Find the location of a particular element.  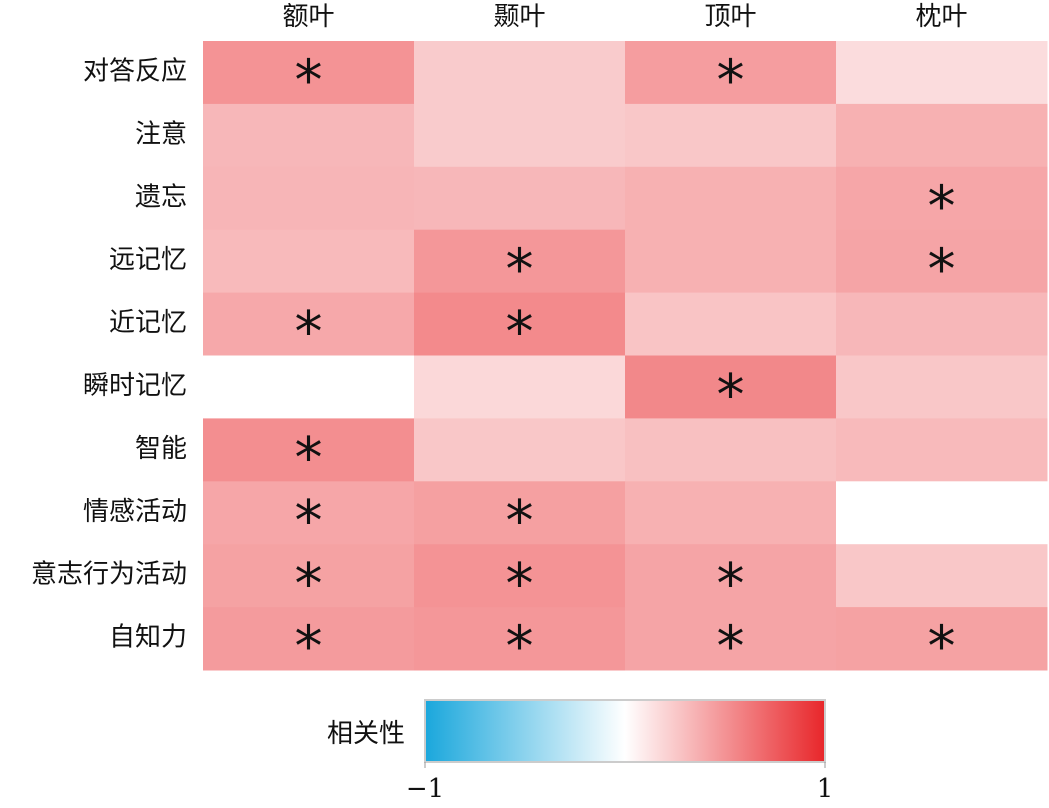

colorbar-title: 相关性 is located at coordinates (366, 734).